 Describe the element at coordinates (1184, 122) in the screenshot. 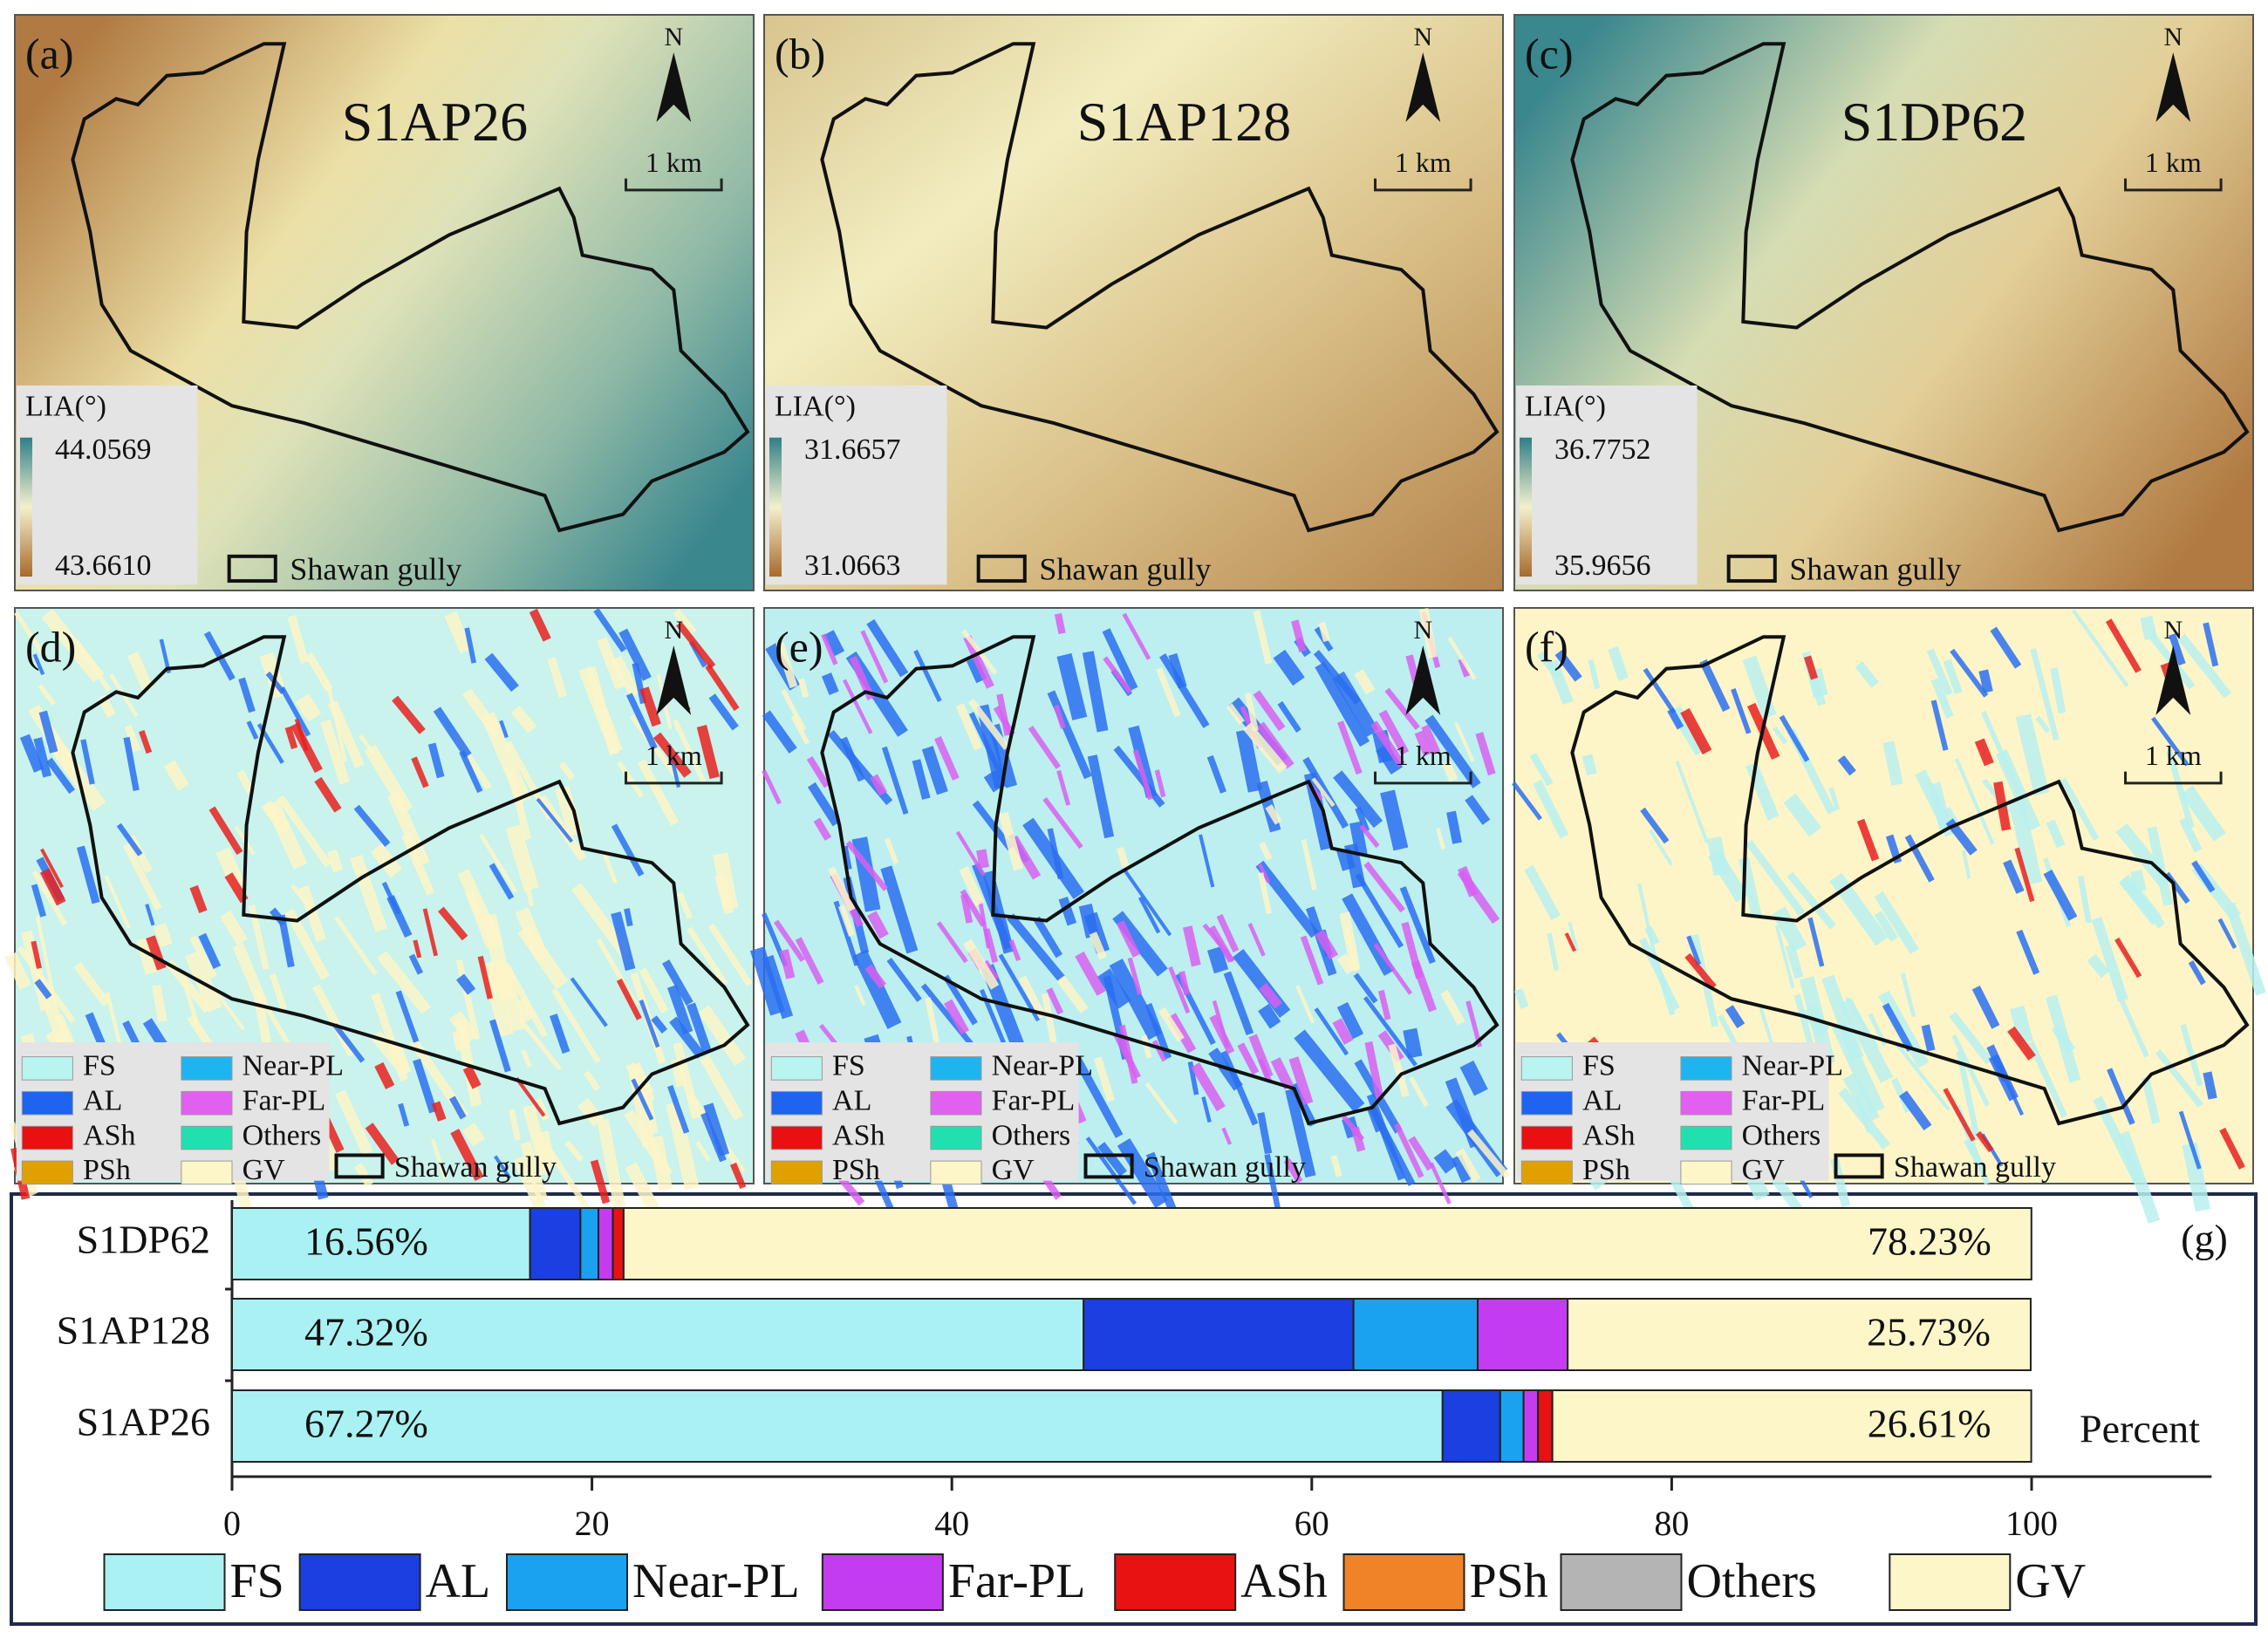

I see `panel-title: S1AP128` at that location.